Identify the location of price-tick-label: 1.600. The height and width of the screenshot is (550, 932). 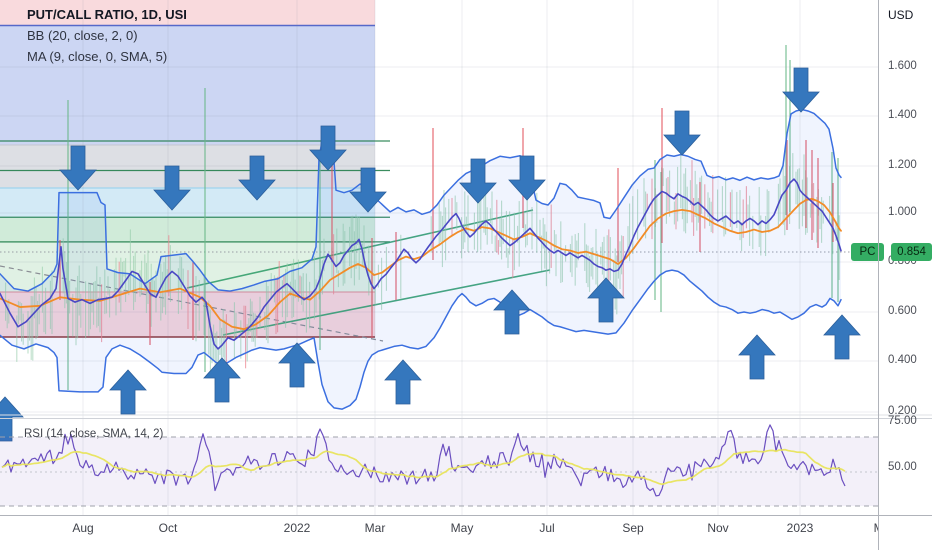
(902, 66).